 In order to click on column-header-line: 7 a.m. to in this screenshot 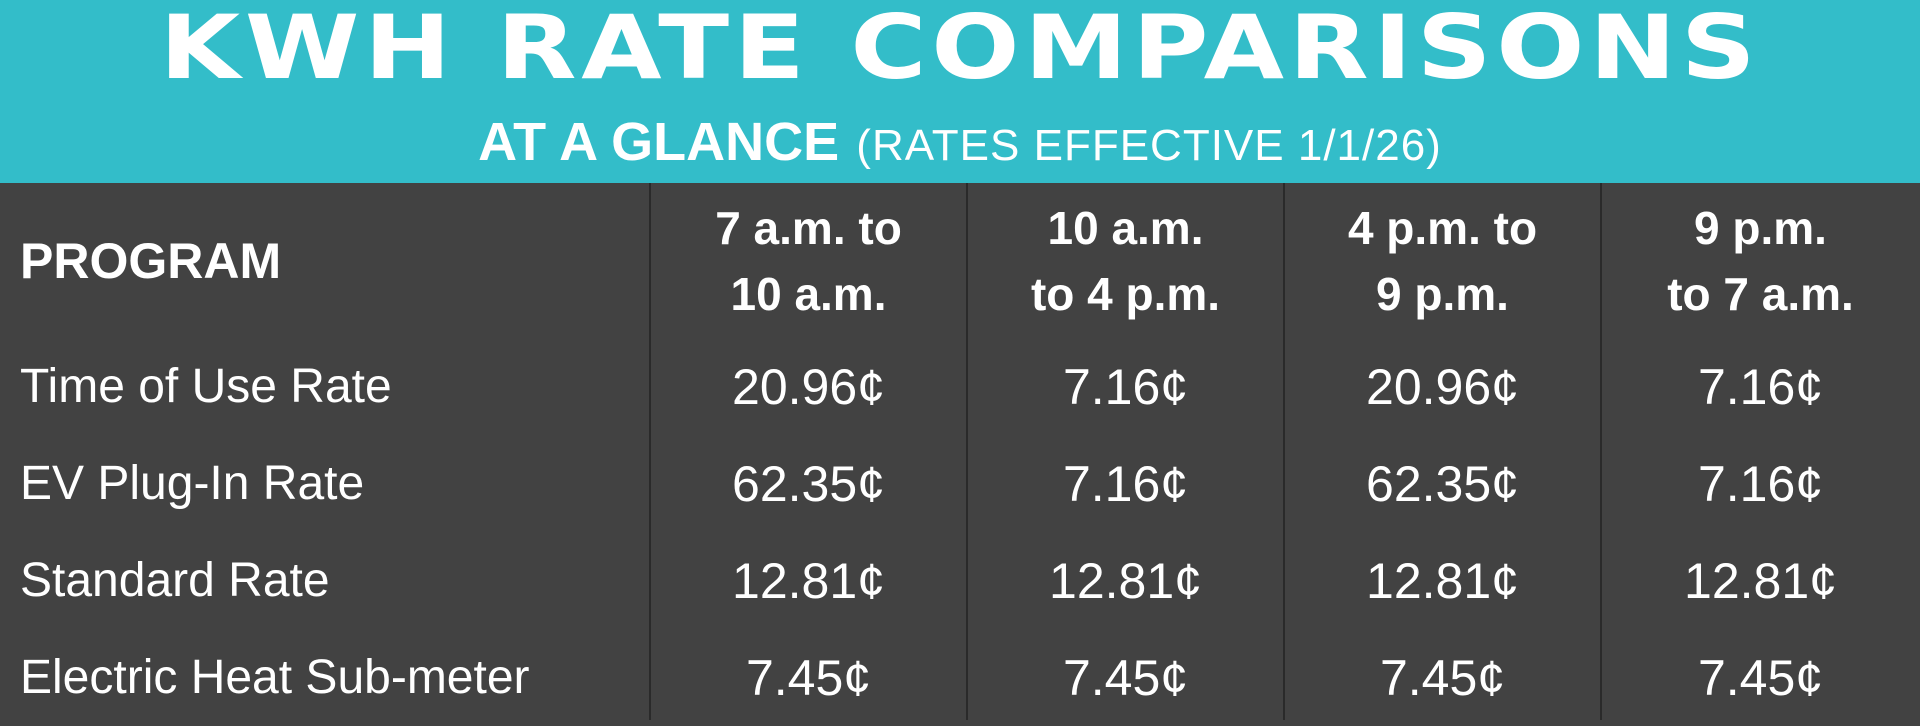, I will do `click(808, 227)`.